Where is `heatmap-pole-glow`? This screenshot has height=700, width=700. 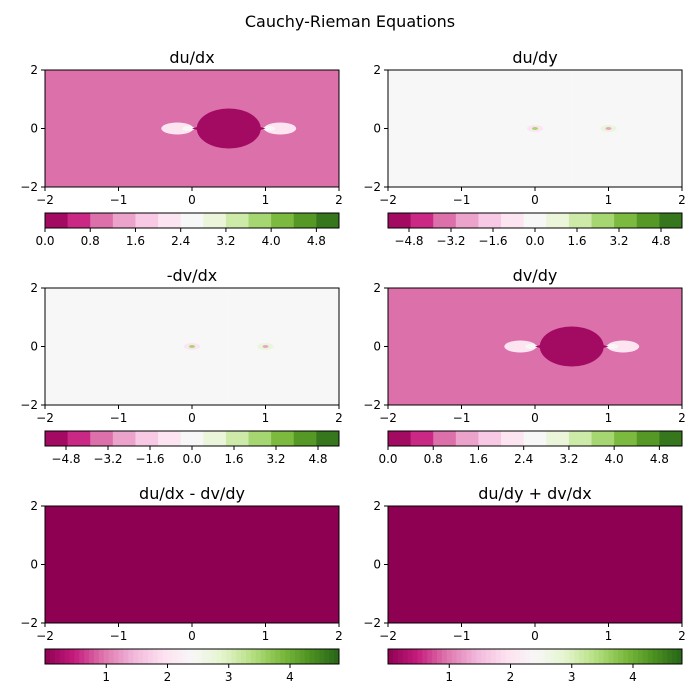 heatmap-pole-glow is located at coordinates (612, 346).